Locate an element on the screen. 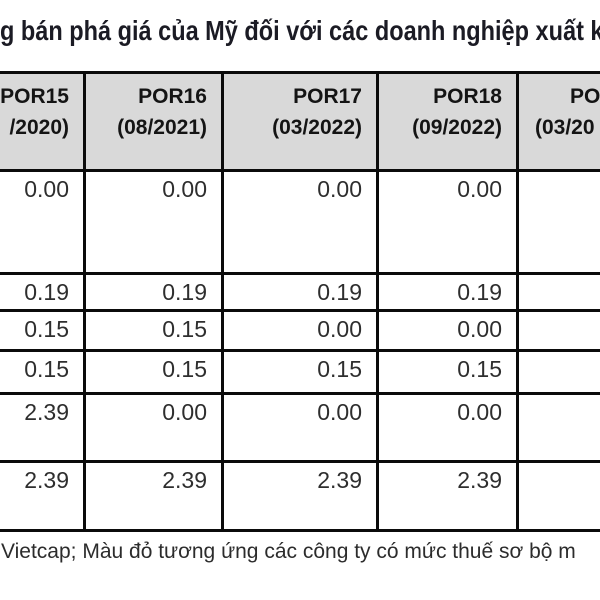  header-cell-por16: POR16 (08/2021) is located at coordinates (155, 121).